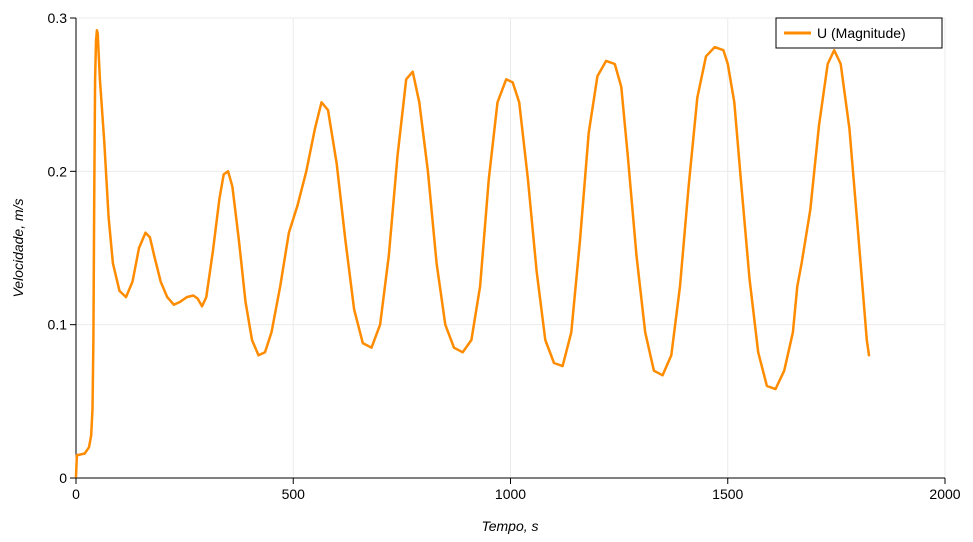 The height and width of the screenshot is (542, 973). What do you see at coordinates (727, 494) in the screenshot?
I see `x-tick-label: 1500` at bounding box center [727, 494].